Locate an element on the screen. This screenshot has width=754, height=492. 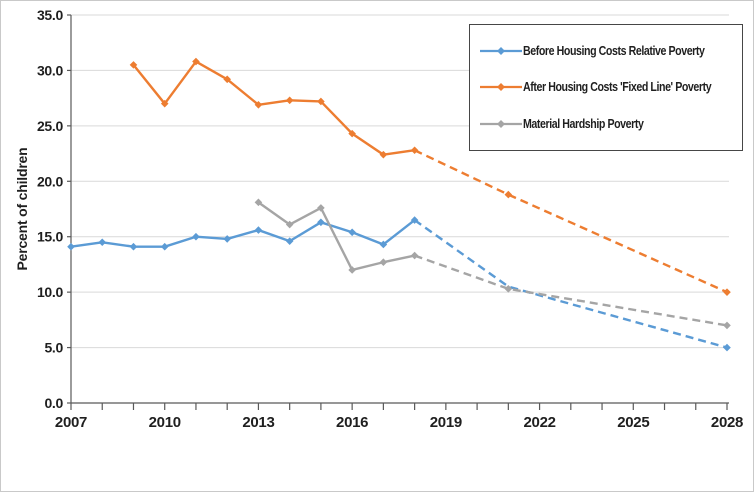
y-tick-label: 15.0 is located at coordinates (50, 237).